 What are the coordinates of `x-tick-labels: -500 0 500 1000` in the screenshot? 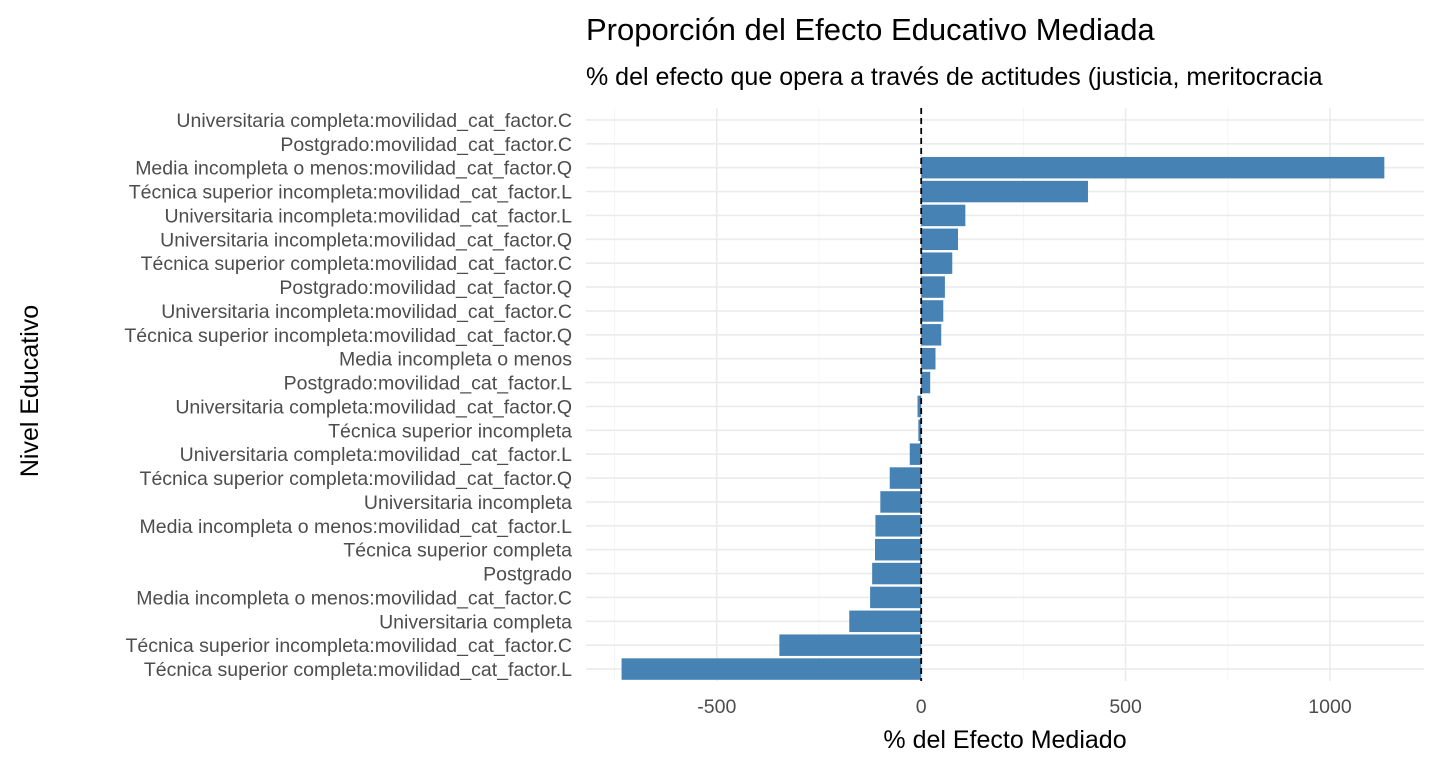 It's located at (1024, 707).